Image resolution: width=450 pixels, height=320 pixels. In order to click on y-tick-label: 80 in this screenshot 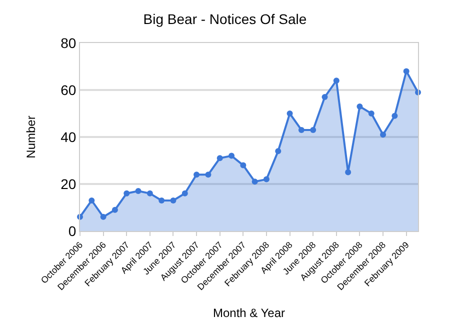, I will do `click(68, 42)`.